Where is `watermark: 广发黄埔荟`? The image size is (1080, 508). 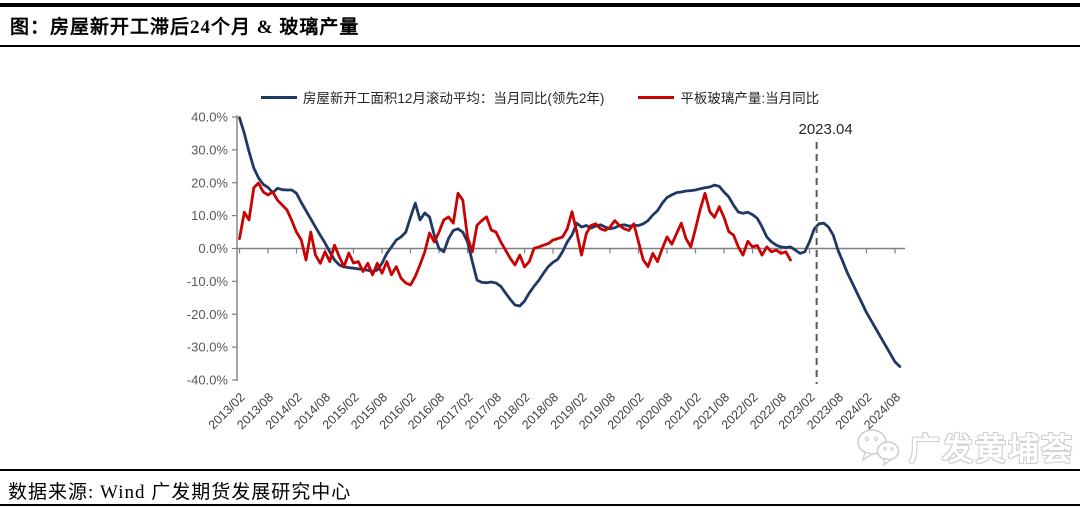
watermark: 广发黄埔荟 is located at coordinates (964, 446).